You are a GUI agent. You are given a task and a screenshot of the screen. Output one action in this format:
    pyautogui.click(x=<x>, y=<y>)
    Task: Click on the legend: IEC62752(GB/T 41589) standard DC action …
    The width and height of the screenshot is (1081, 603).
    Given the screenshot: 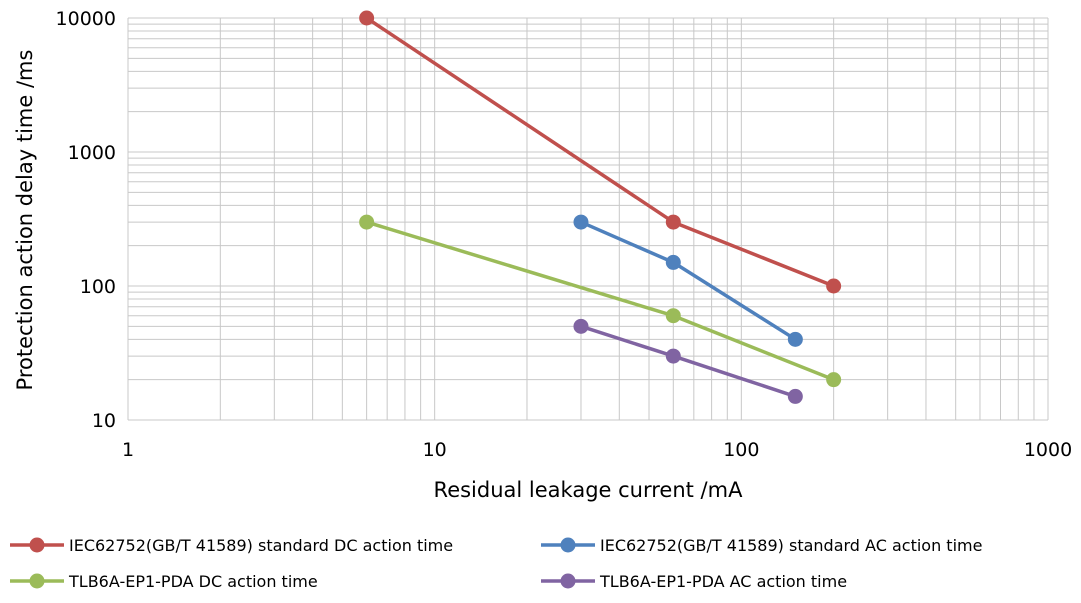 What is the action you would take?
    pyautogui.click(x=496, y=563)
    